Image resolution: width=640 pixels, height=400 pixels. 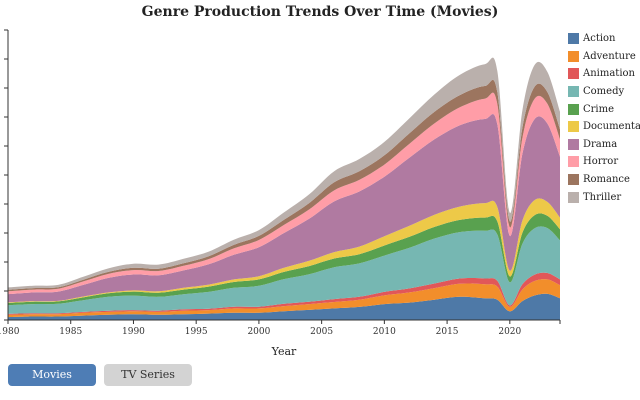 What do you see at coordinates (599, 109) in the screenshot?
I see `legend-label: Crime` at bounding box center [599, 109].